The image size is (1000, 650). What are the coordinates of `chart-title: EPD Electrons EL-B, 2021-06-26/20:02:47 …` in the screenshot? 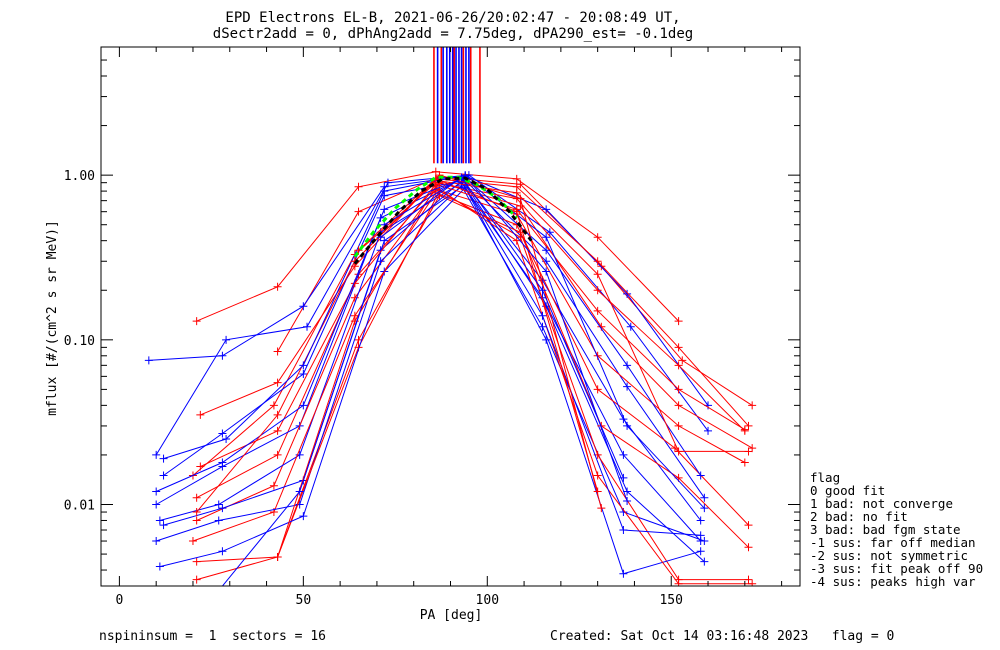 It's located at (452, 18).